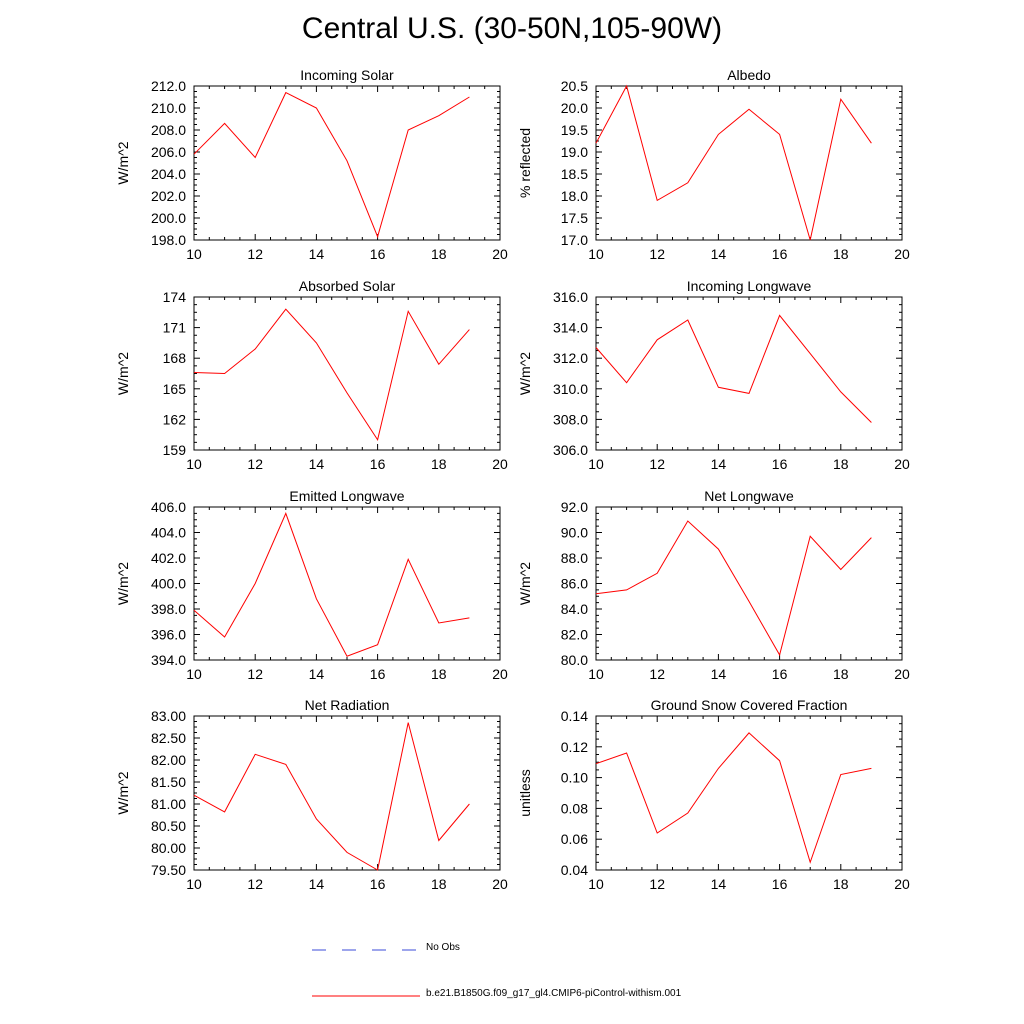 The height and width of the screenshot is (1024, 1024). I want to click on y-tick-label: 82.00, so click(168, 760).